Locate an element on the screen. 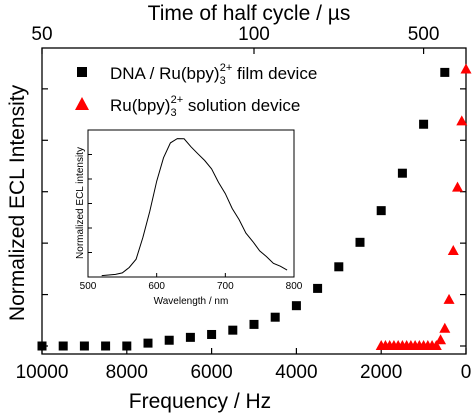 Image resolution: width=474 pixels, height=413 pixels. x-axis-title: Frequency / Hz is located at coordinates (200, 401).